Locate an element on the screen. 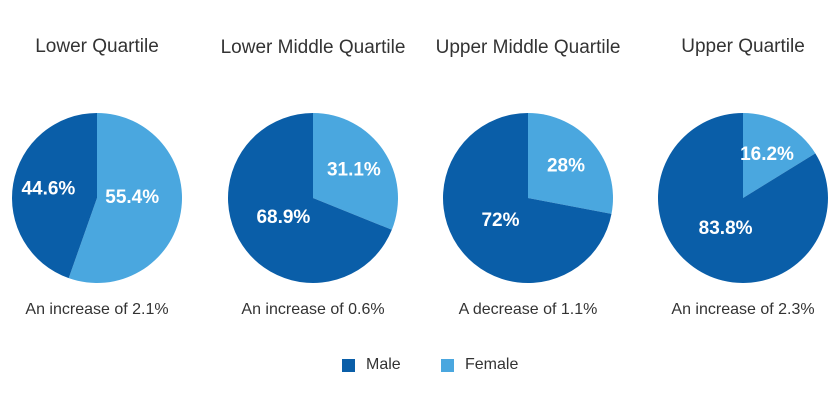  change-caption: An increase of 2.3% is located at coordinates (743, 309).